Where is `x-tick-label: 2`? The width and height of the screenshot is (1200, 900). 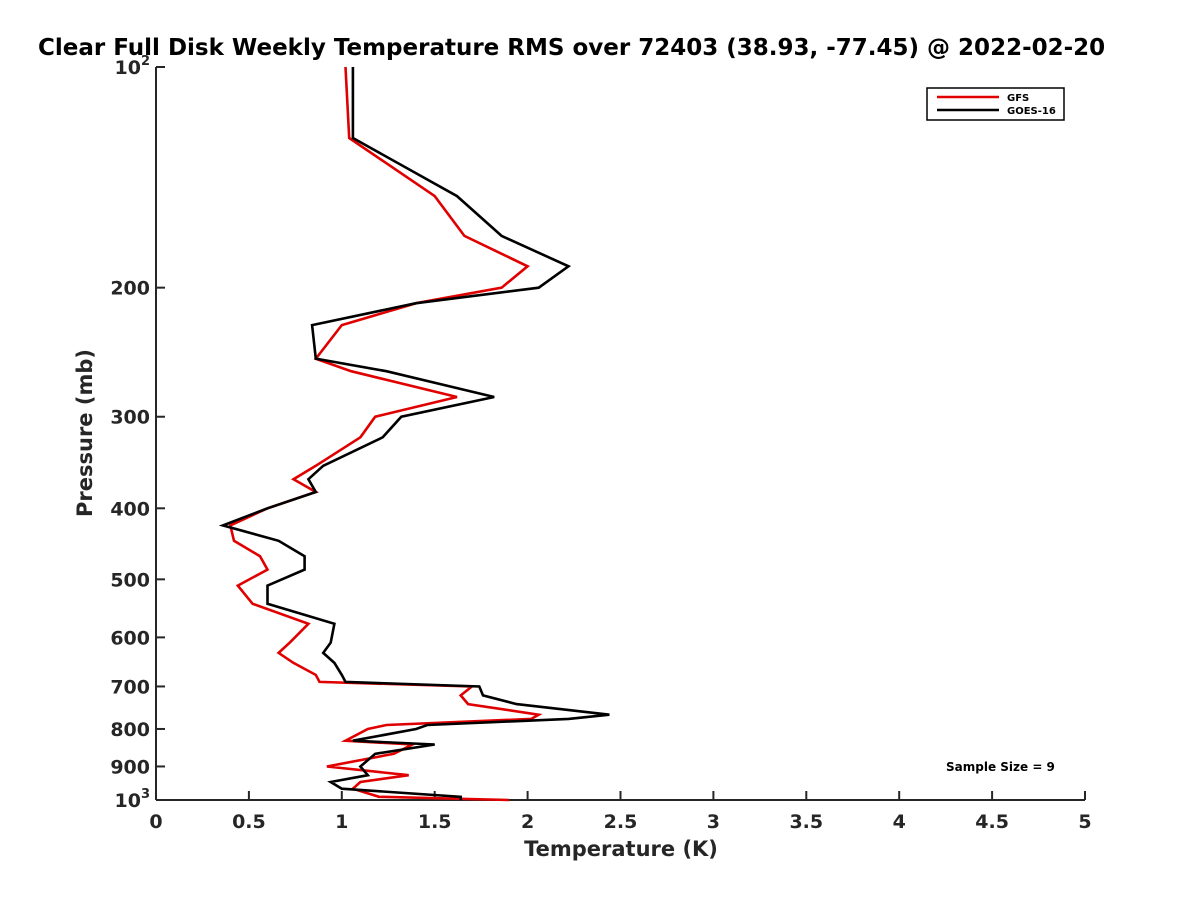
x-tick-label: 2 is located at coordinates (527, 822).